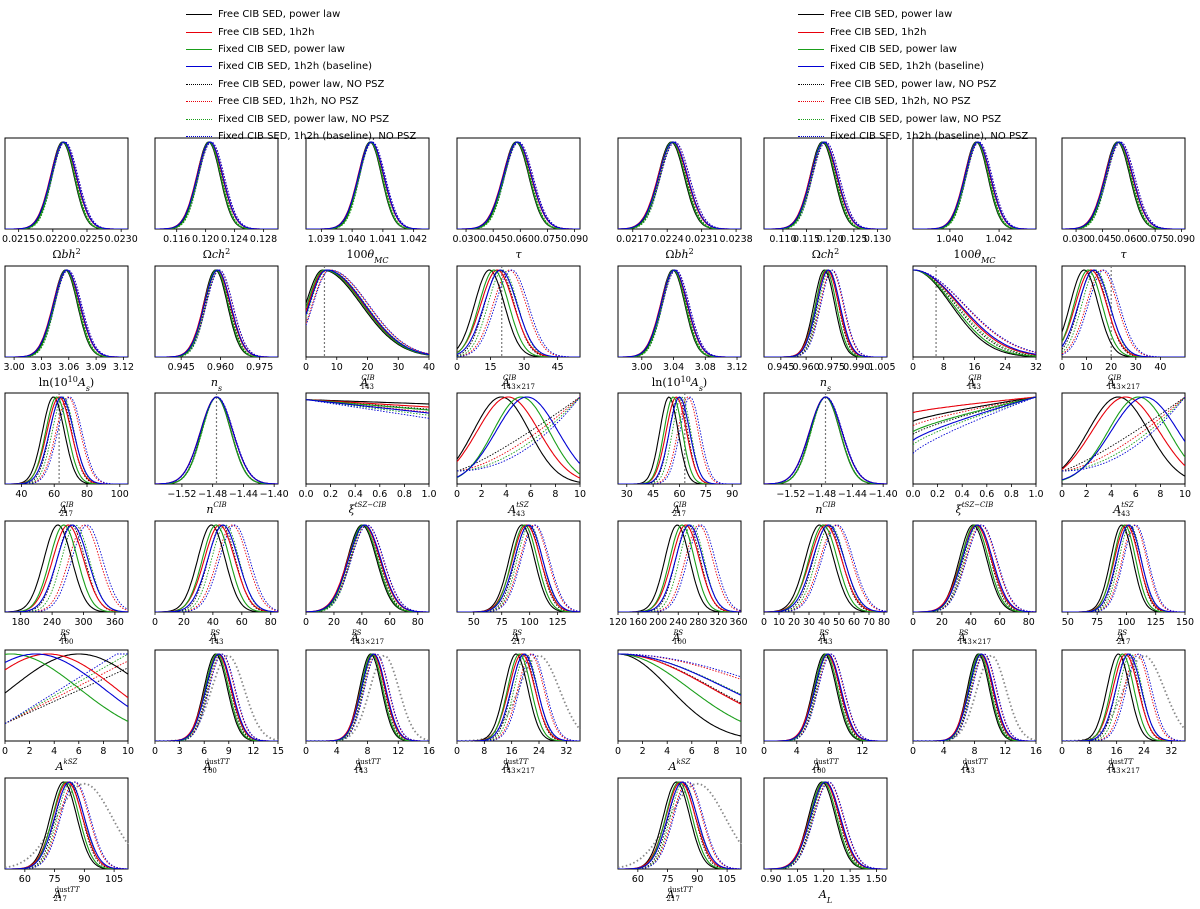 This screenshot has width=1200, height=909. What do you see at coordinates (221, 454) in the screenshot?
I see `panel-L10: −1.52 −1.48 −1.44 −1.40 nCIB` at bounding box center [221, 454].